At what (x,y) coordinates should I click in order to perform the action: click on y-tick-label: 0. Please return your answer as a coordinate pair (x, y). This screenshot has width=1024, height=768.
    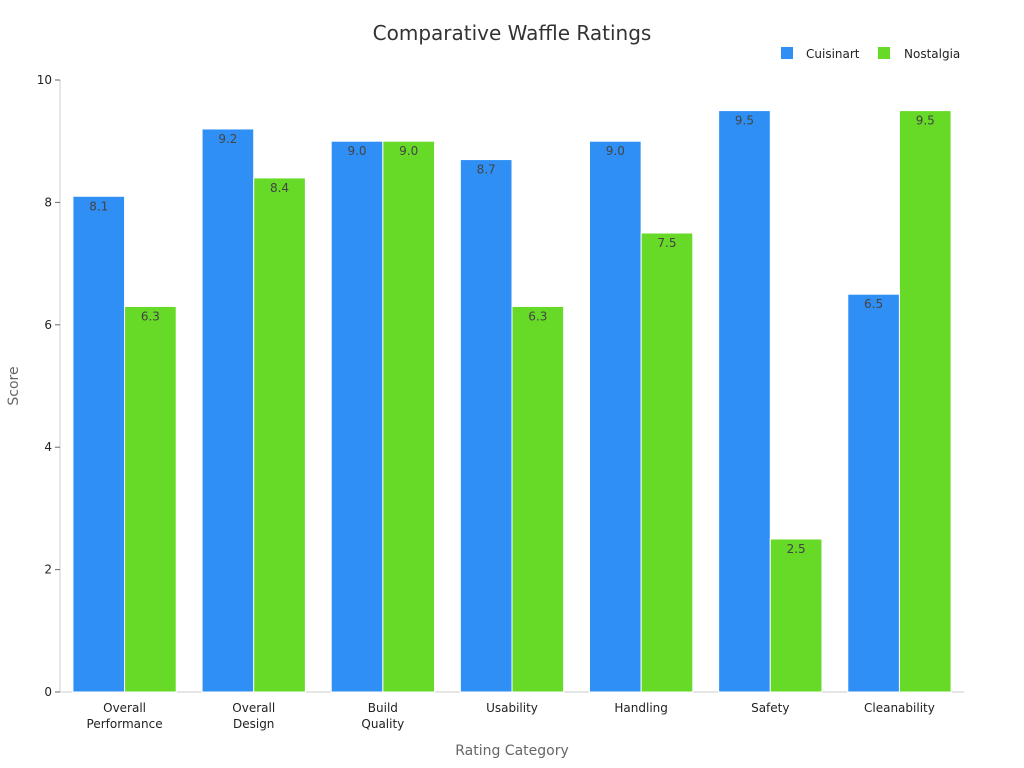
    Looking at the image, I should click on (48, 692).